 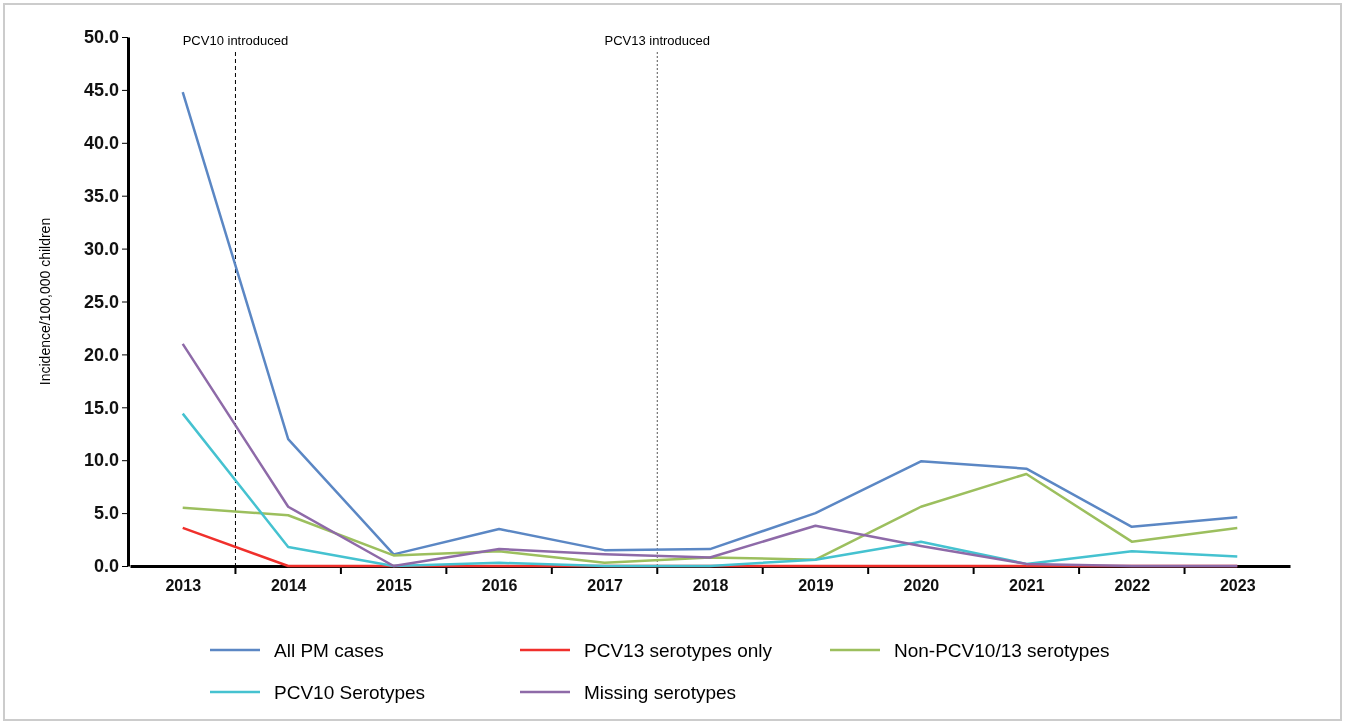 I want to click on ref-line-label: PCV13 introduced, so click(x=657, y=40).